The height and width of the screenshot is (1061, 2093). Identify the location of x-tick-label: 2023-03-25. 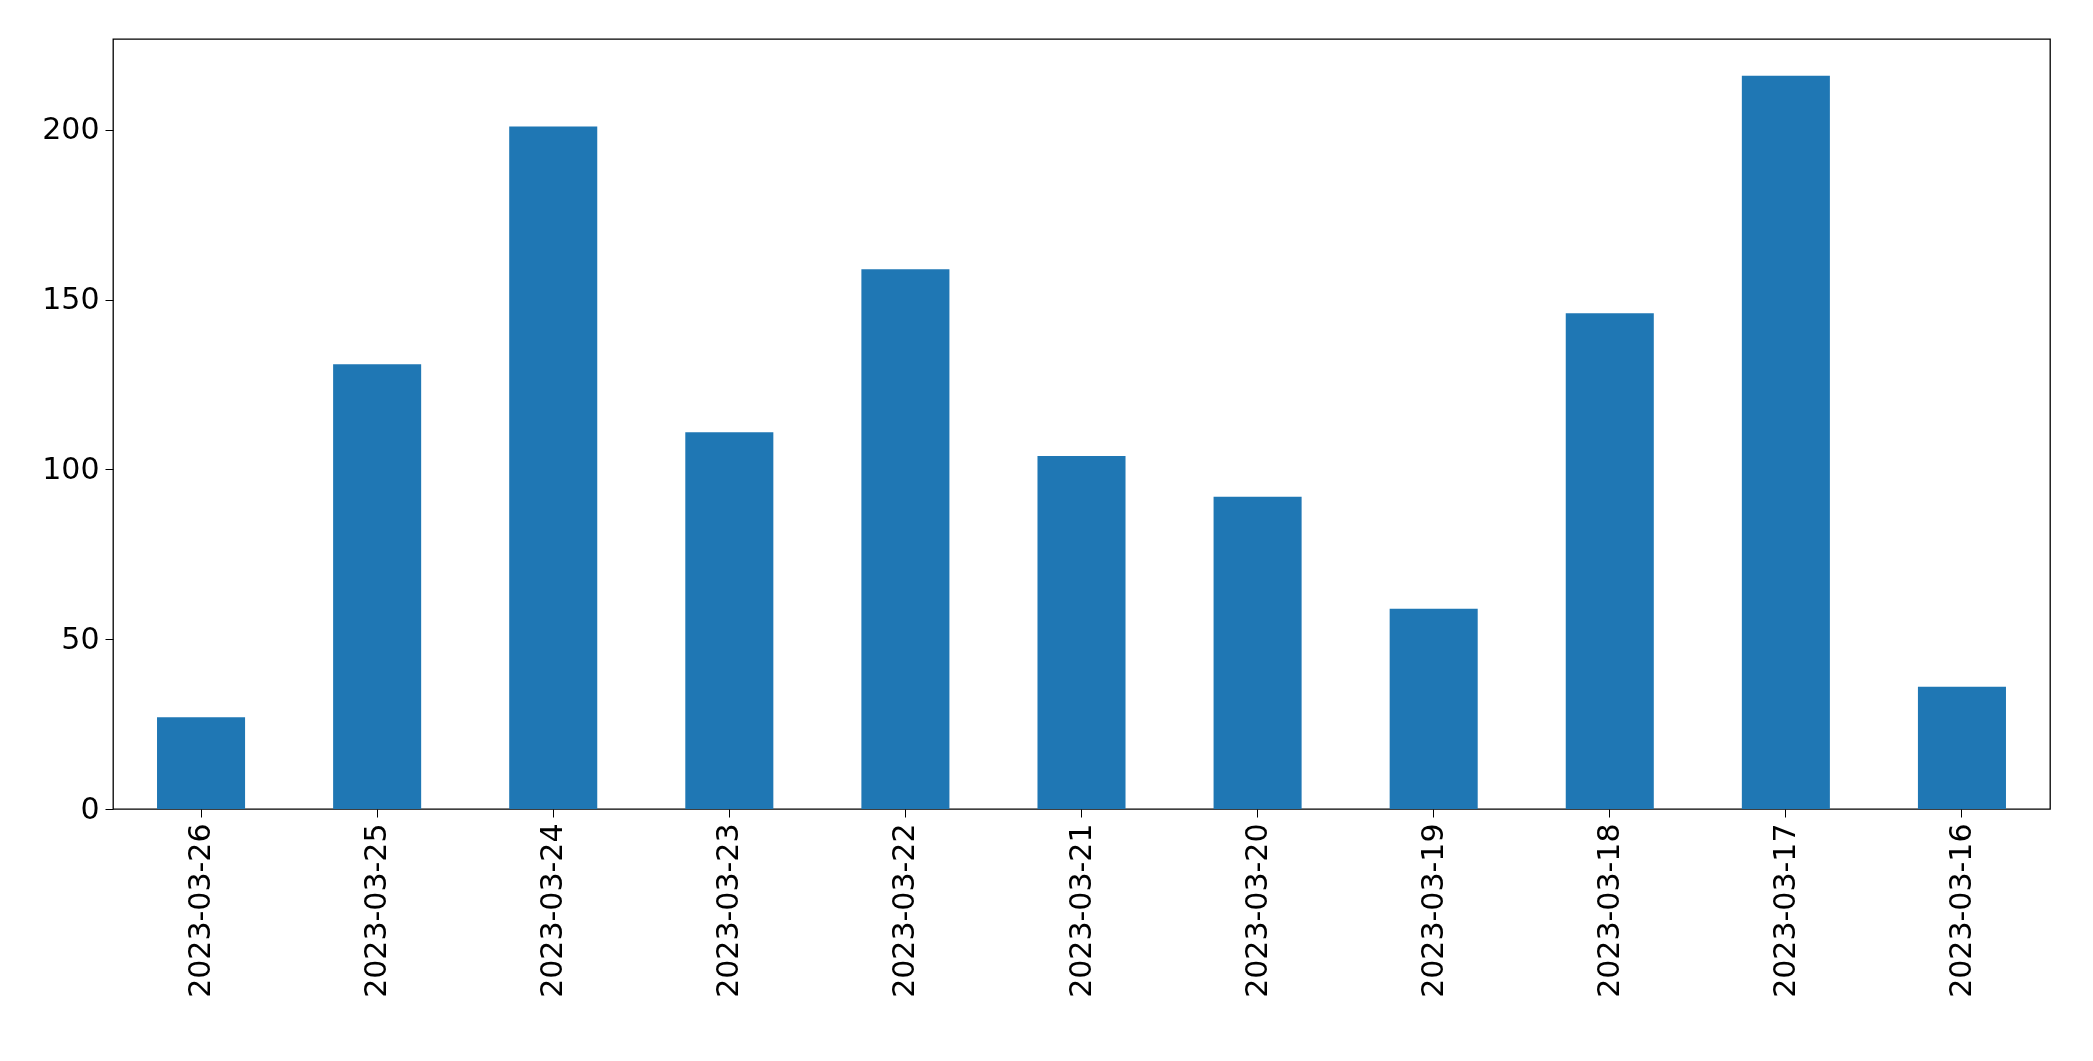
(376, 910).